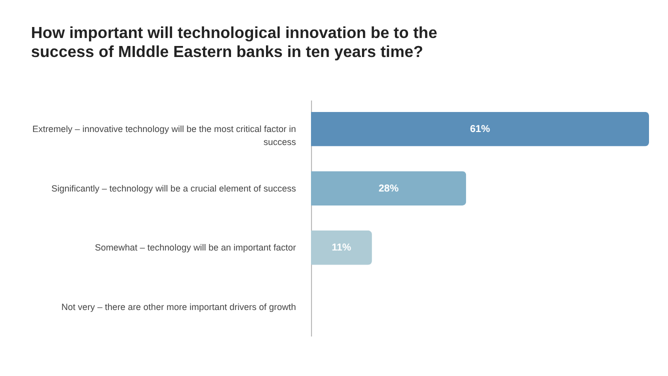 This screenshot has height=376, width=668. What do you see at coordinates (342, 248) in the screenshot?
I see `data-label: 11%` at bounding box center [342, 248].